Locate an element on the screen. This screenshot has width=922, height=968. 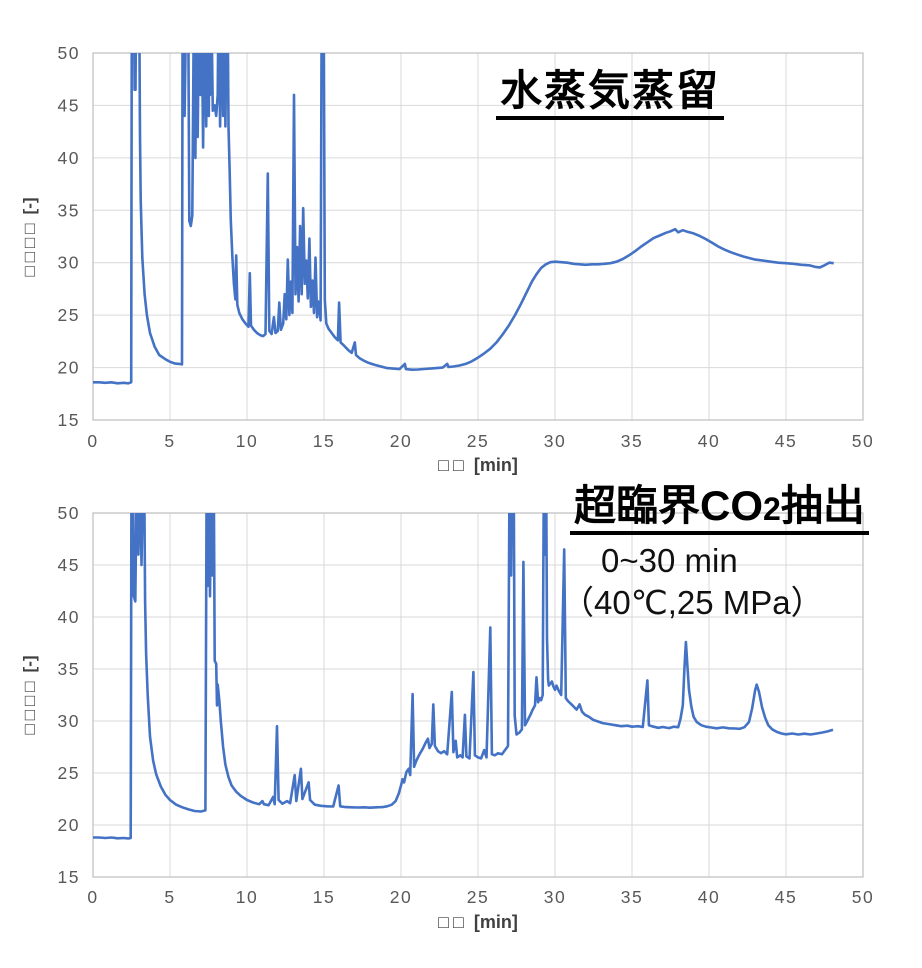
title-suffix: 抽出 is located at coordinates (822, 505).